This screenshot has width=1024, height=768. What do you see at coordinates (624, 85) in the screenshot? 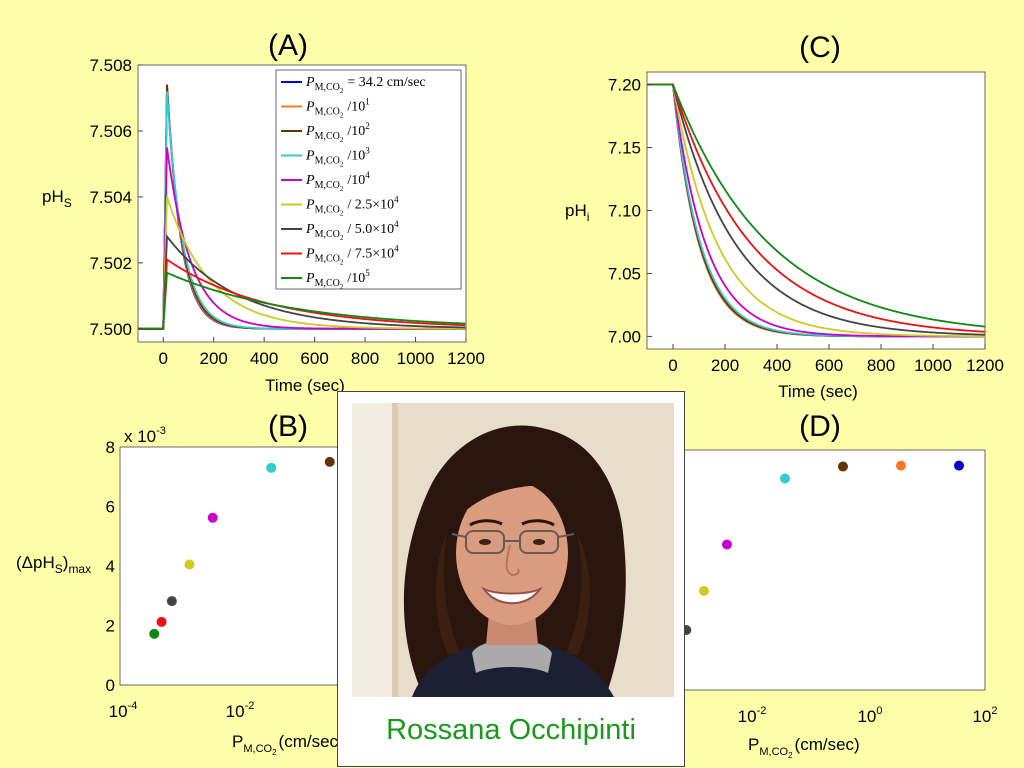
I see `panel-c-ytick-label: 7.20` at bounding box center [624, 85].